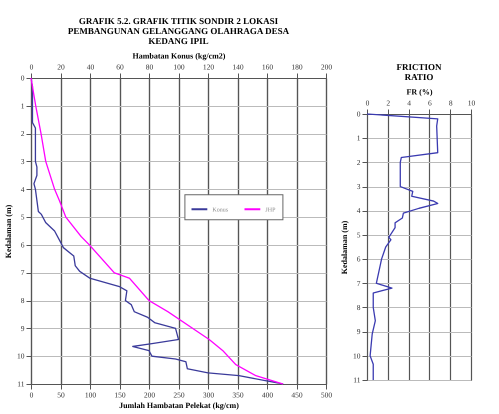 This screenshot has width=499, height=414. I want to click on x-axis-title: Jumlah Hambatan Pelekat (kg/cm), so click(179, 405).